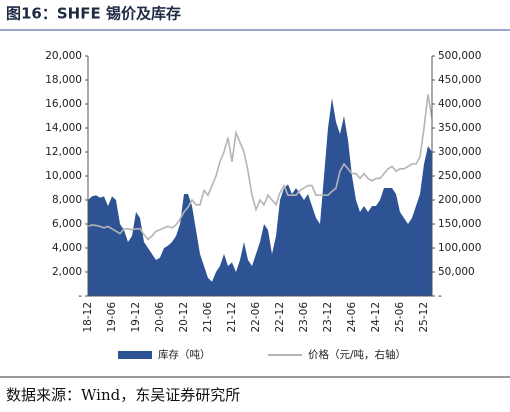 This screenshot has height=412, width=510. Describe the element at coordinates (459, 152) in the screenshot. I see `y2-tick-label: 300,000` at that location.